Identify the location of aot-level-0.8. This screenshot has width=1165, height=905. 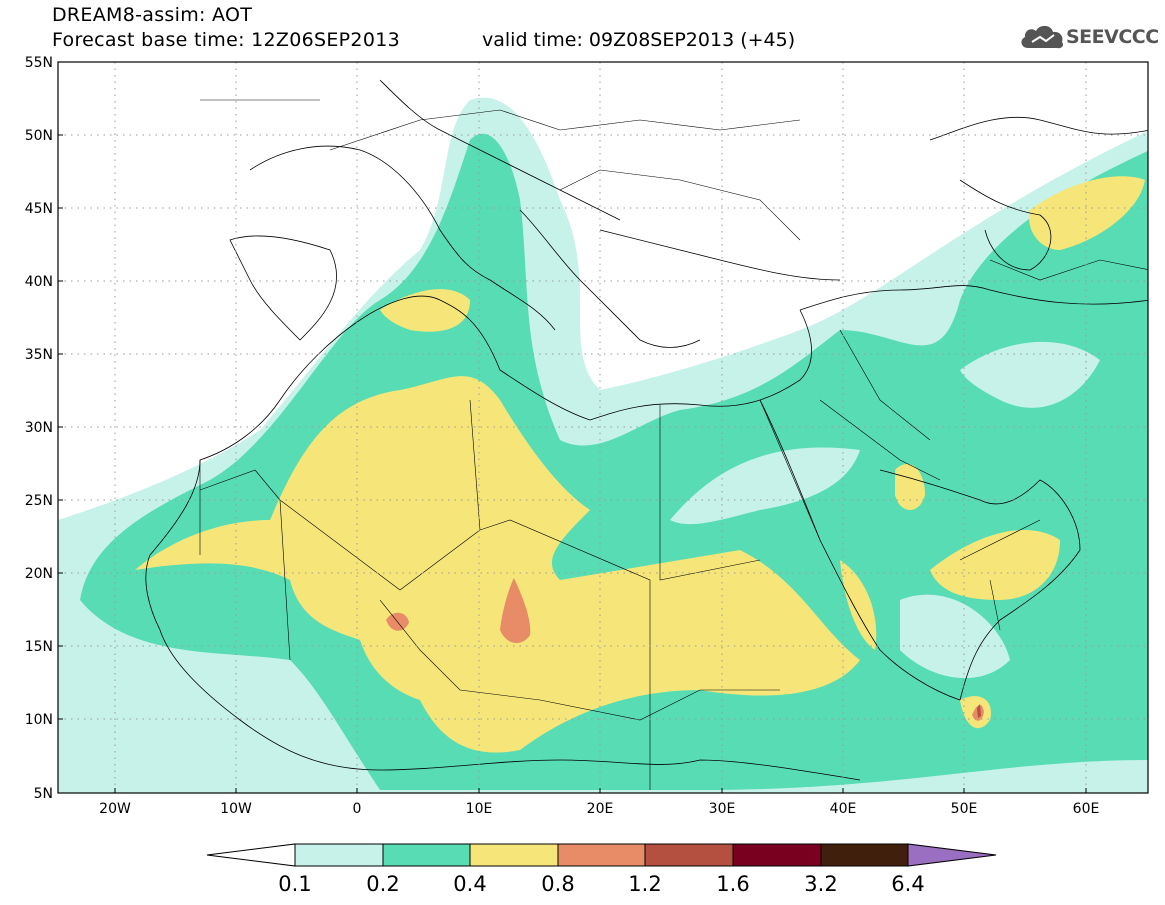
(515, 611).